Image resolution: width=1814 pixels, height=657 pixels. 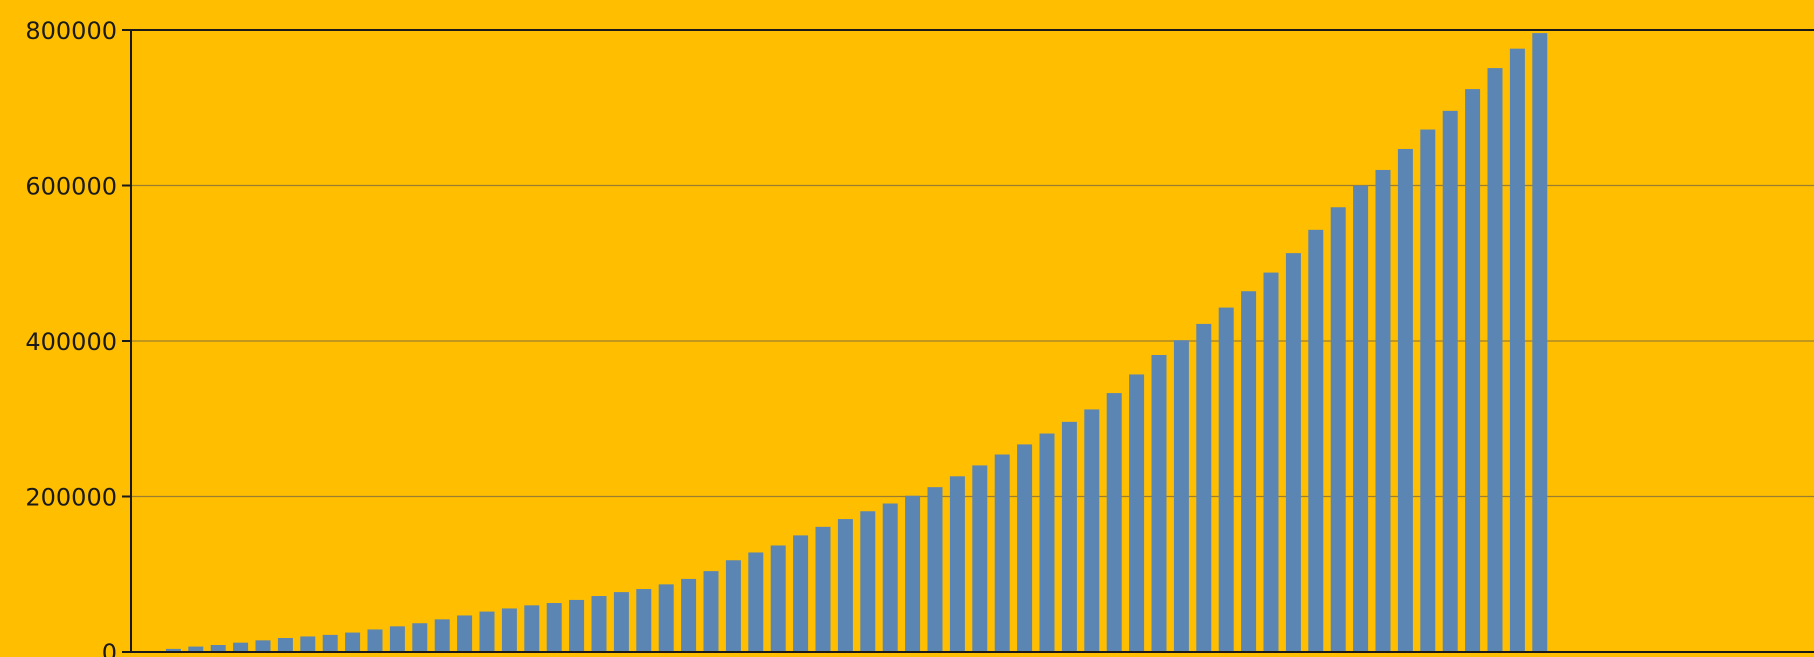 I want to click on y-tick-label: 800000, so click(x=71, y=31).